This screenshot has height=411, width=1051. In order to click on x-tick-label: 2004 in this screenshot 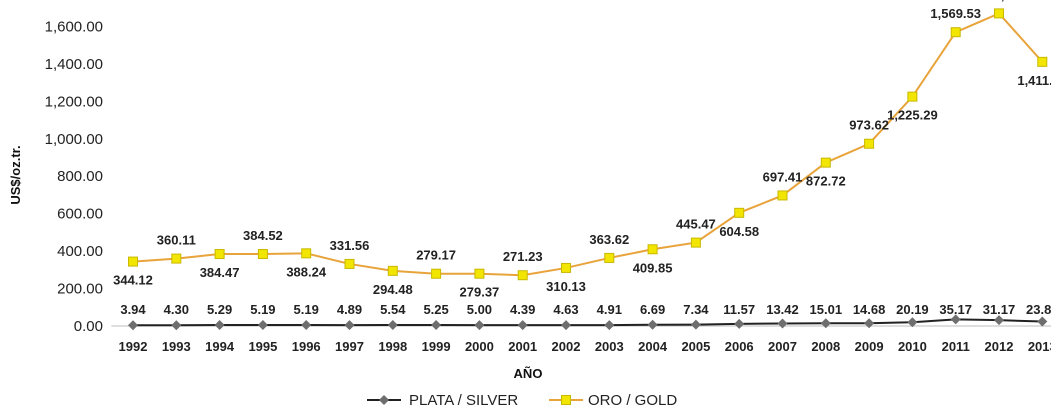, I will do `click(653, 346)`.